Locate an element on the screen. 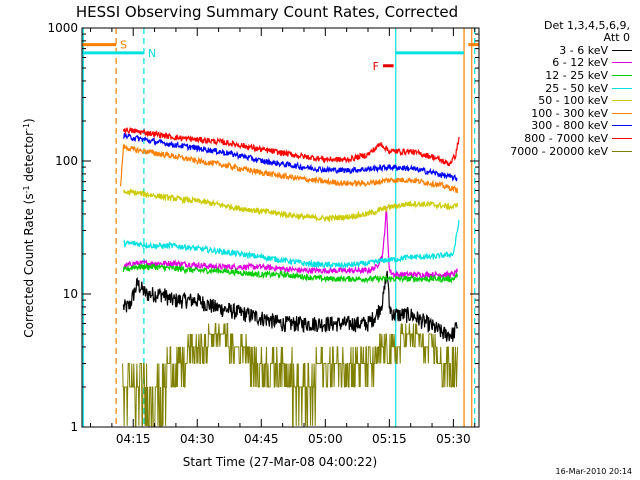 The height and width of the screenshot is (480, 640). legend-header-line2: Att 0 is located at coordinates (616, 37).